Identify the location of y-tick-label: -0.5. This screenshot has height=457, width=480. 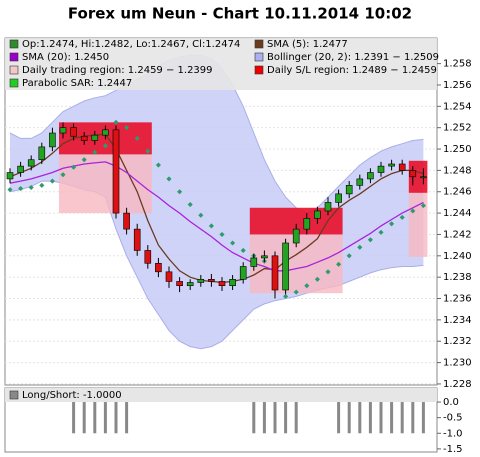
(453, 418).